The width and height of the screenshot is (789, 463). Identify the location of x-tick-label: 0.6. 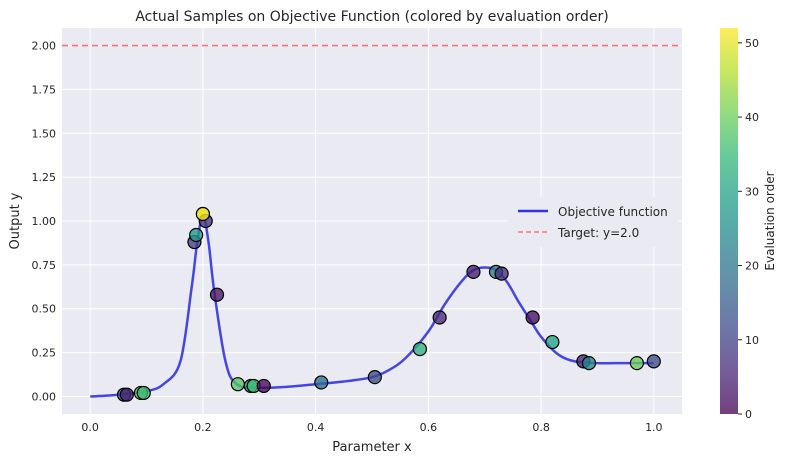
(429, 427).